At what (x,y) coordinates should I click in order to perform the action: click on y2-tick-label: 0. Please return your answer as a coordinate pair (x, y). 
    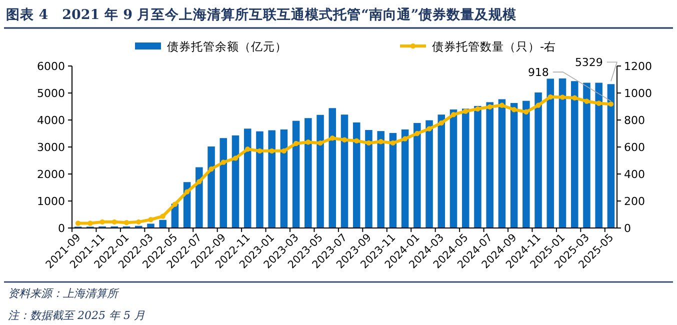
    Looking at the image, I should click on (627, 228).